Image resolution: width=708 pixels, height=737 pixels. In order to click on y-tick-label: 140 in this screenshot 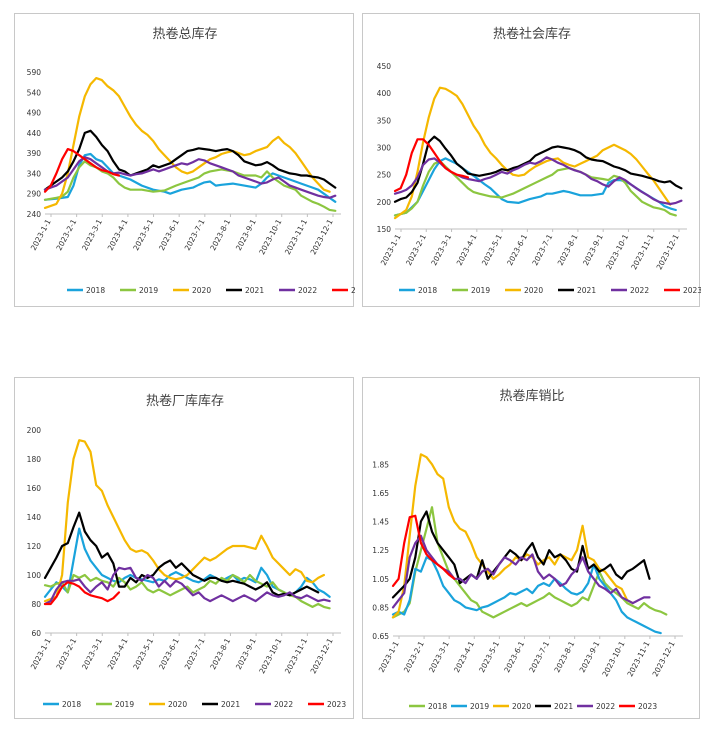, I will do `click(34, 517)`.